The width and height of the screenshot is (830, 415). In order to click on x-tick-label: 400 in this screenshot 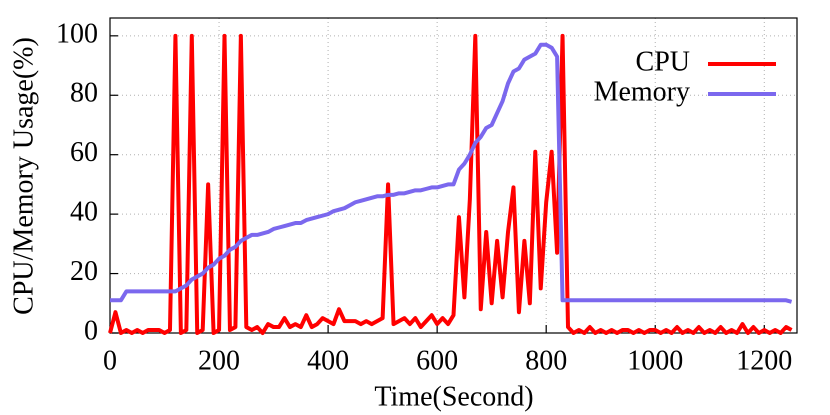, I will do `click(328, 360)`.